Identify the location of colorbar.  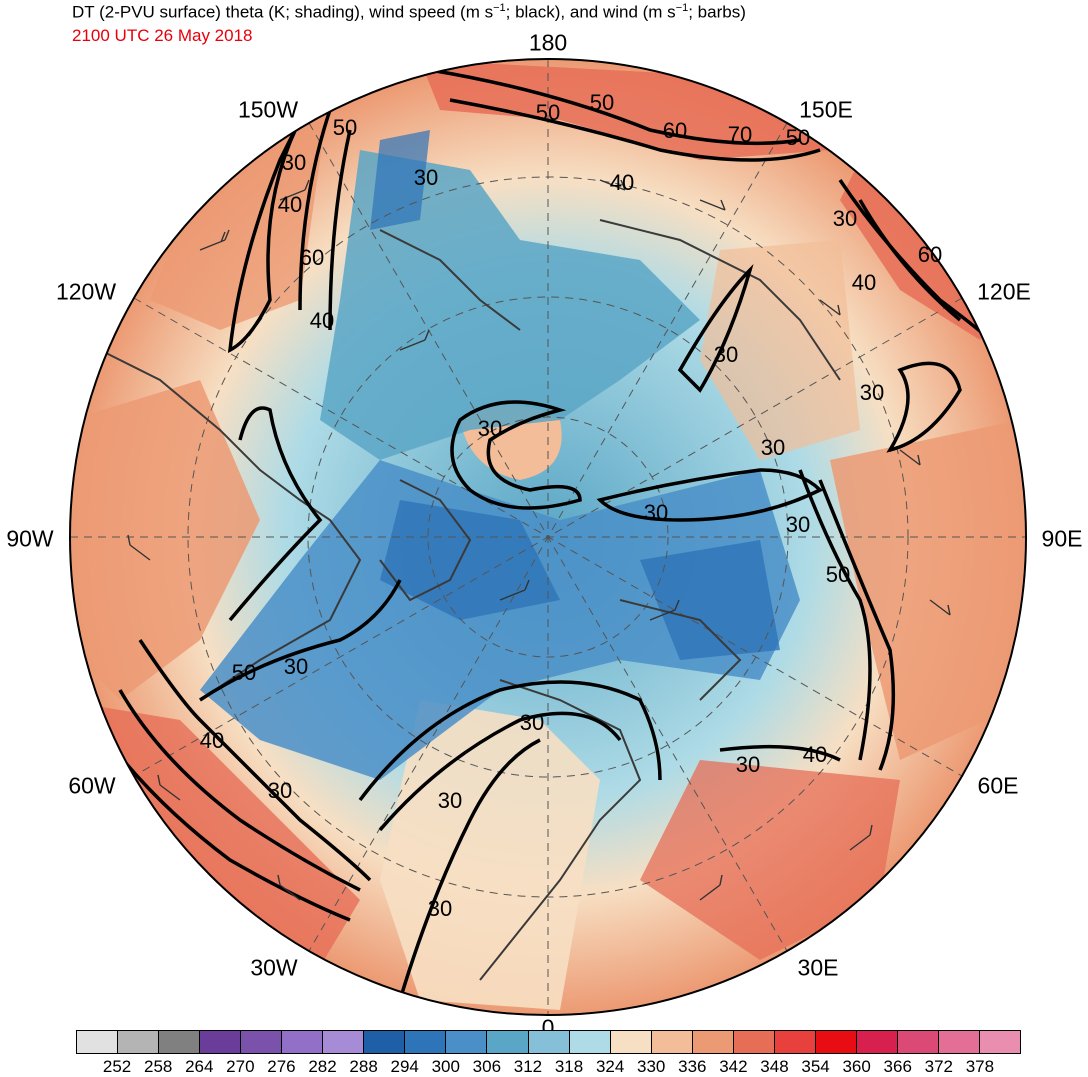
(548, 1042).